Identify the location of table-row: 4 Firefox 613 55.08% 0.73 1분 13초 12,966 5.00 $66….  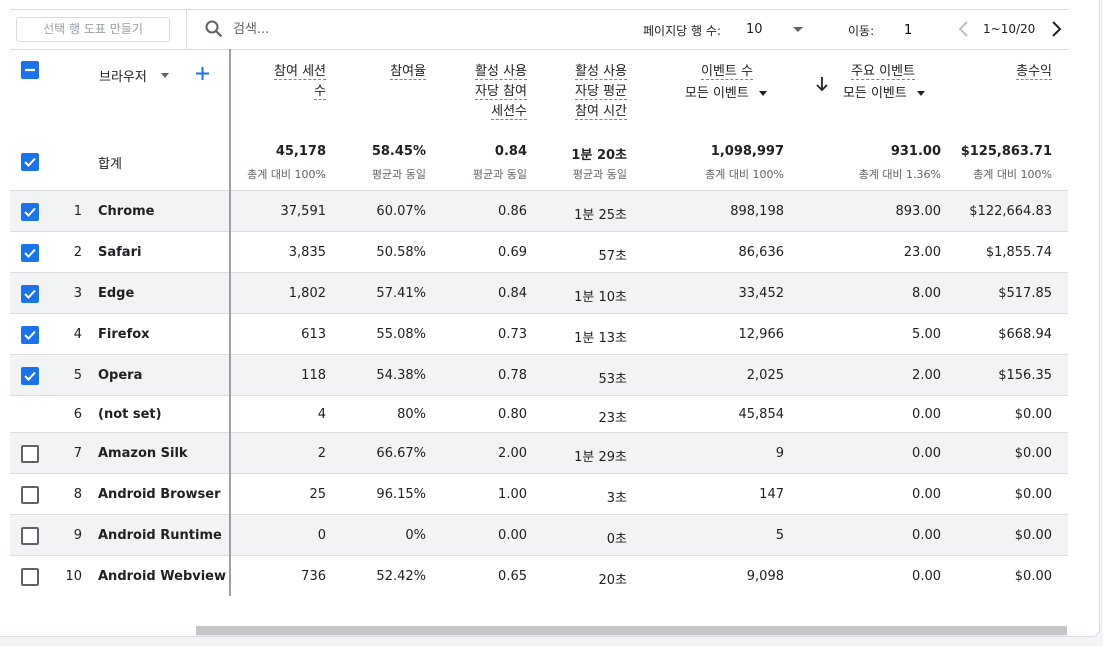
(539, 333).